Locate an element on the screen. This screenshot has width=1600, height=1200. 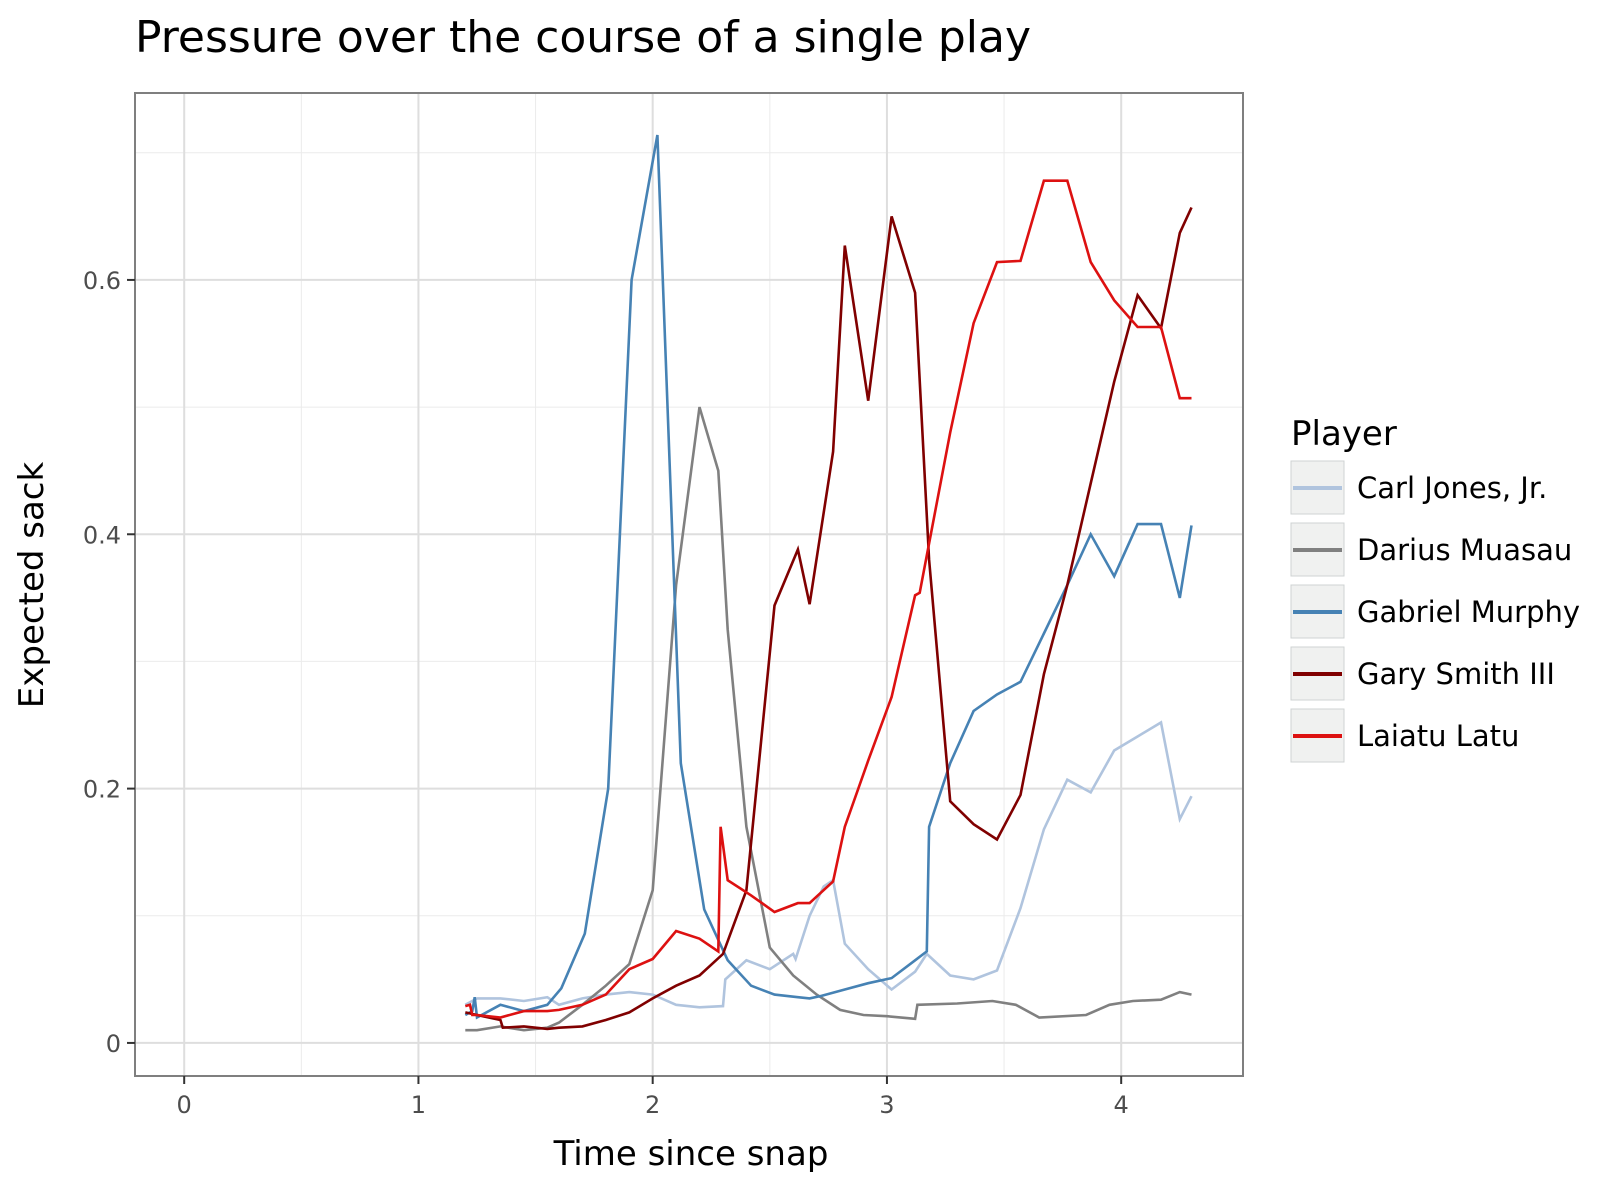
legend-label: Laiatu Latu is located at coordinates (1438, 736).